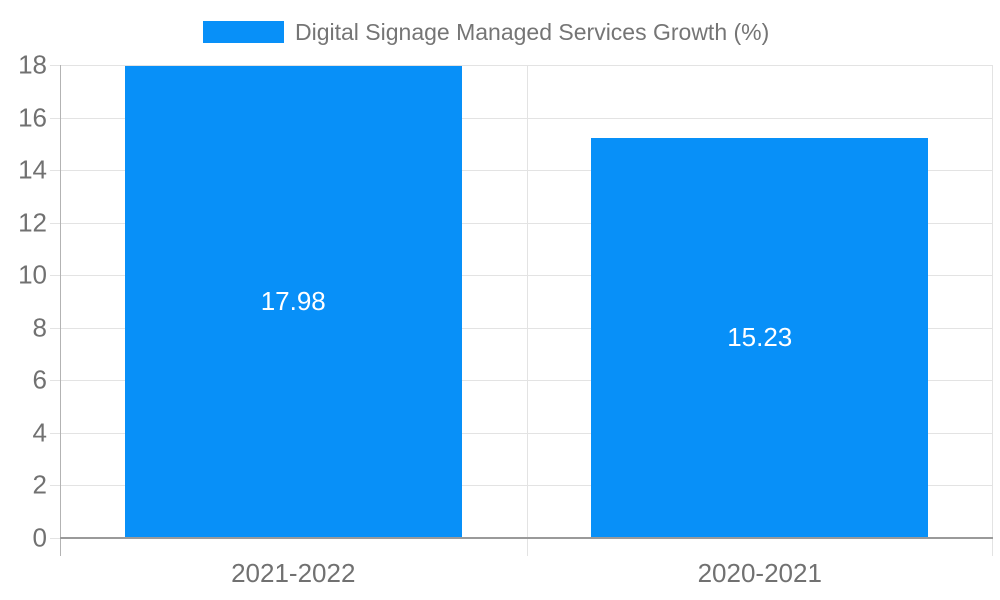 This screenshot has width=1000, height=600. What do you see at coordinates (39, 327) in the screenshot?
I see `y-axis-tick-label: 8` at bounding box center [39, 327].